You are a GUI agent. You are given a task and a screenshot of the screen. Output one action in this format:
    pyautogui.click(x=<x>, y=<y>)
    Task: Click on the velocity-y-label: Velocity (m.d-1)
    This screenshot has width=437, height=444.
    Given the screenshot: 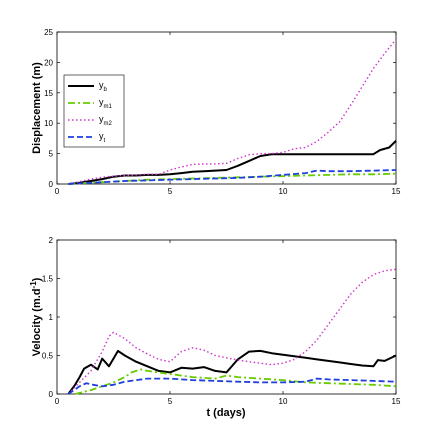 What is the action you would take?
    pyautogui.click(x=36, y=316)
    